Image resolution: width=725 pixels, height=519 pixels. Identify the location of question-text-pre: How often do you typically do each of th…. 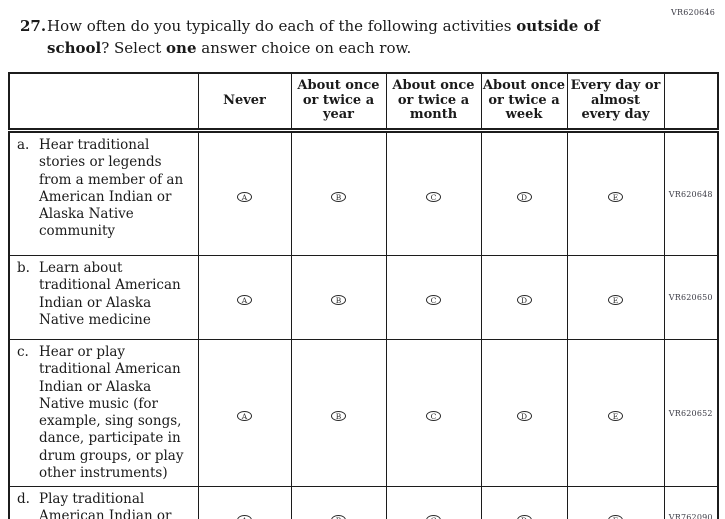
(282, 26).